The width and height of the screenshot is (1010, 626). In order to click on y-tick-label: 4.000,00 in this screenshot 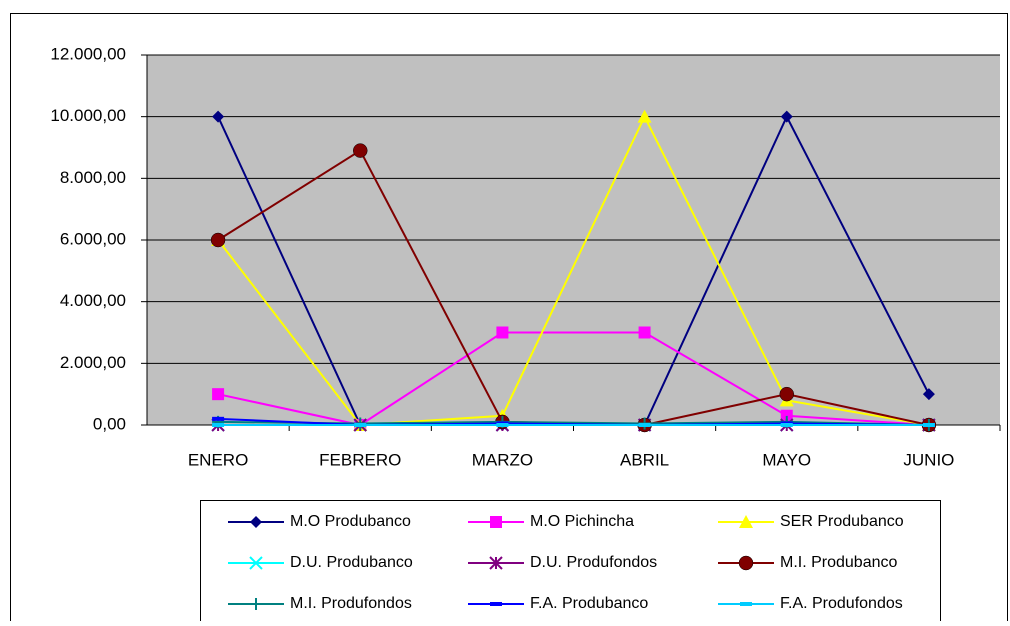, I will do `click(93, 300)`.